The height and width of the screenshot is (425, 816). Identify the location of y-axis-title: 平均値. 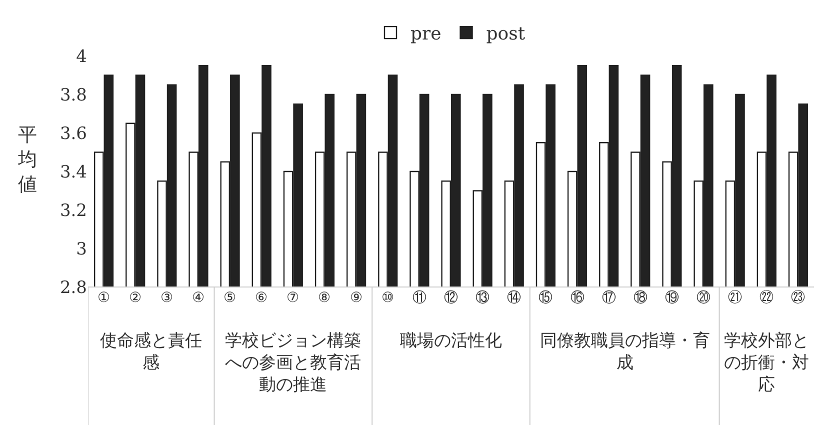
(27, 160).